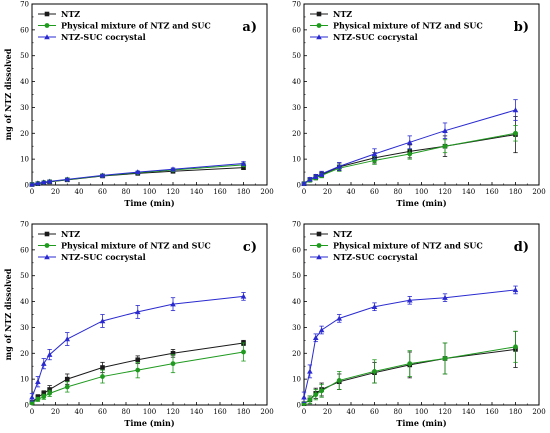 The height and width of the screenshot is (433, 550). I want to click on x-axis-title: Time (min), so click(149, 423).